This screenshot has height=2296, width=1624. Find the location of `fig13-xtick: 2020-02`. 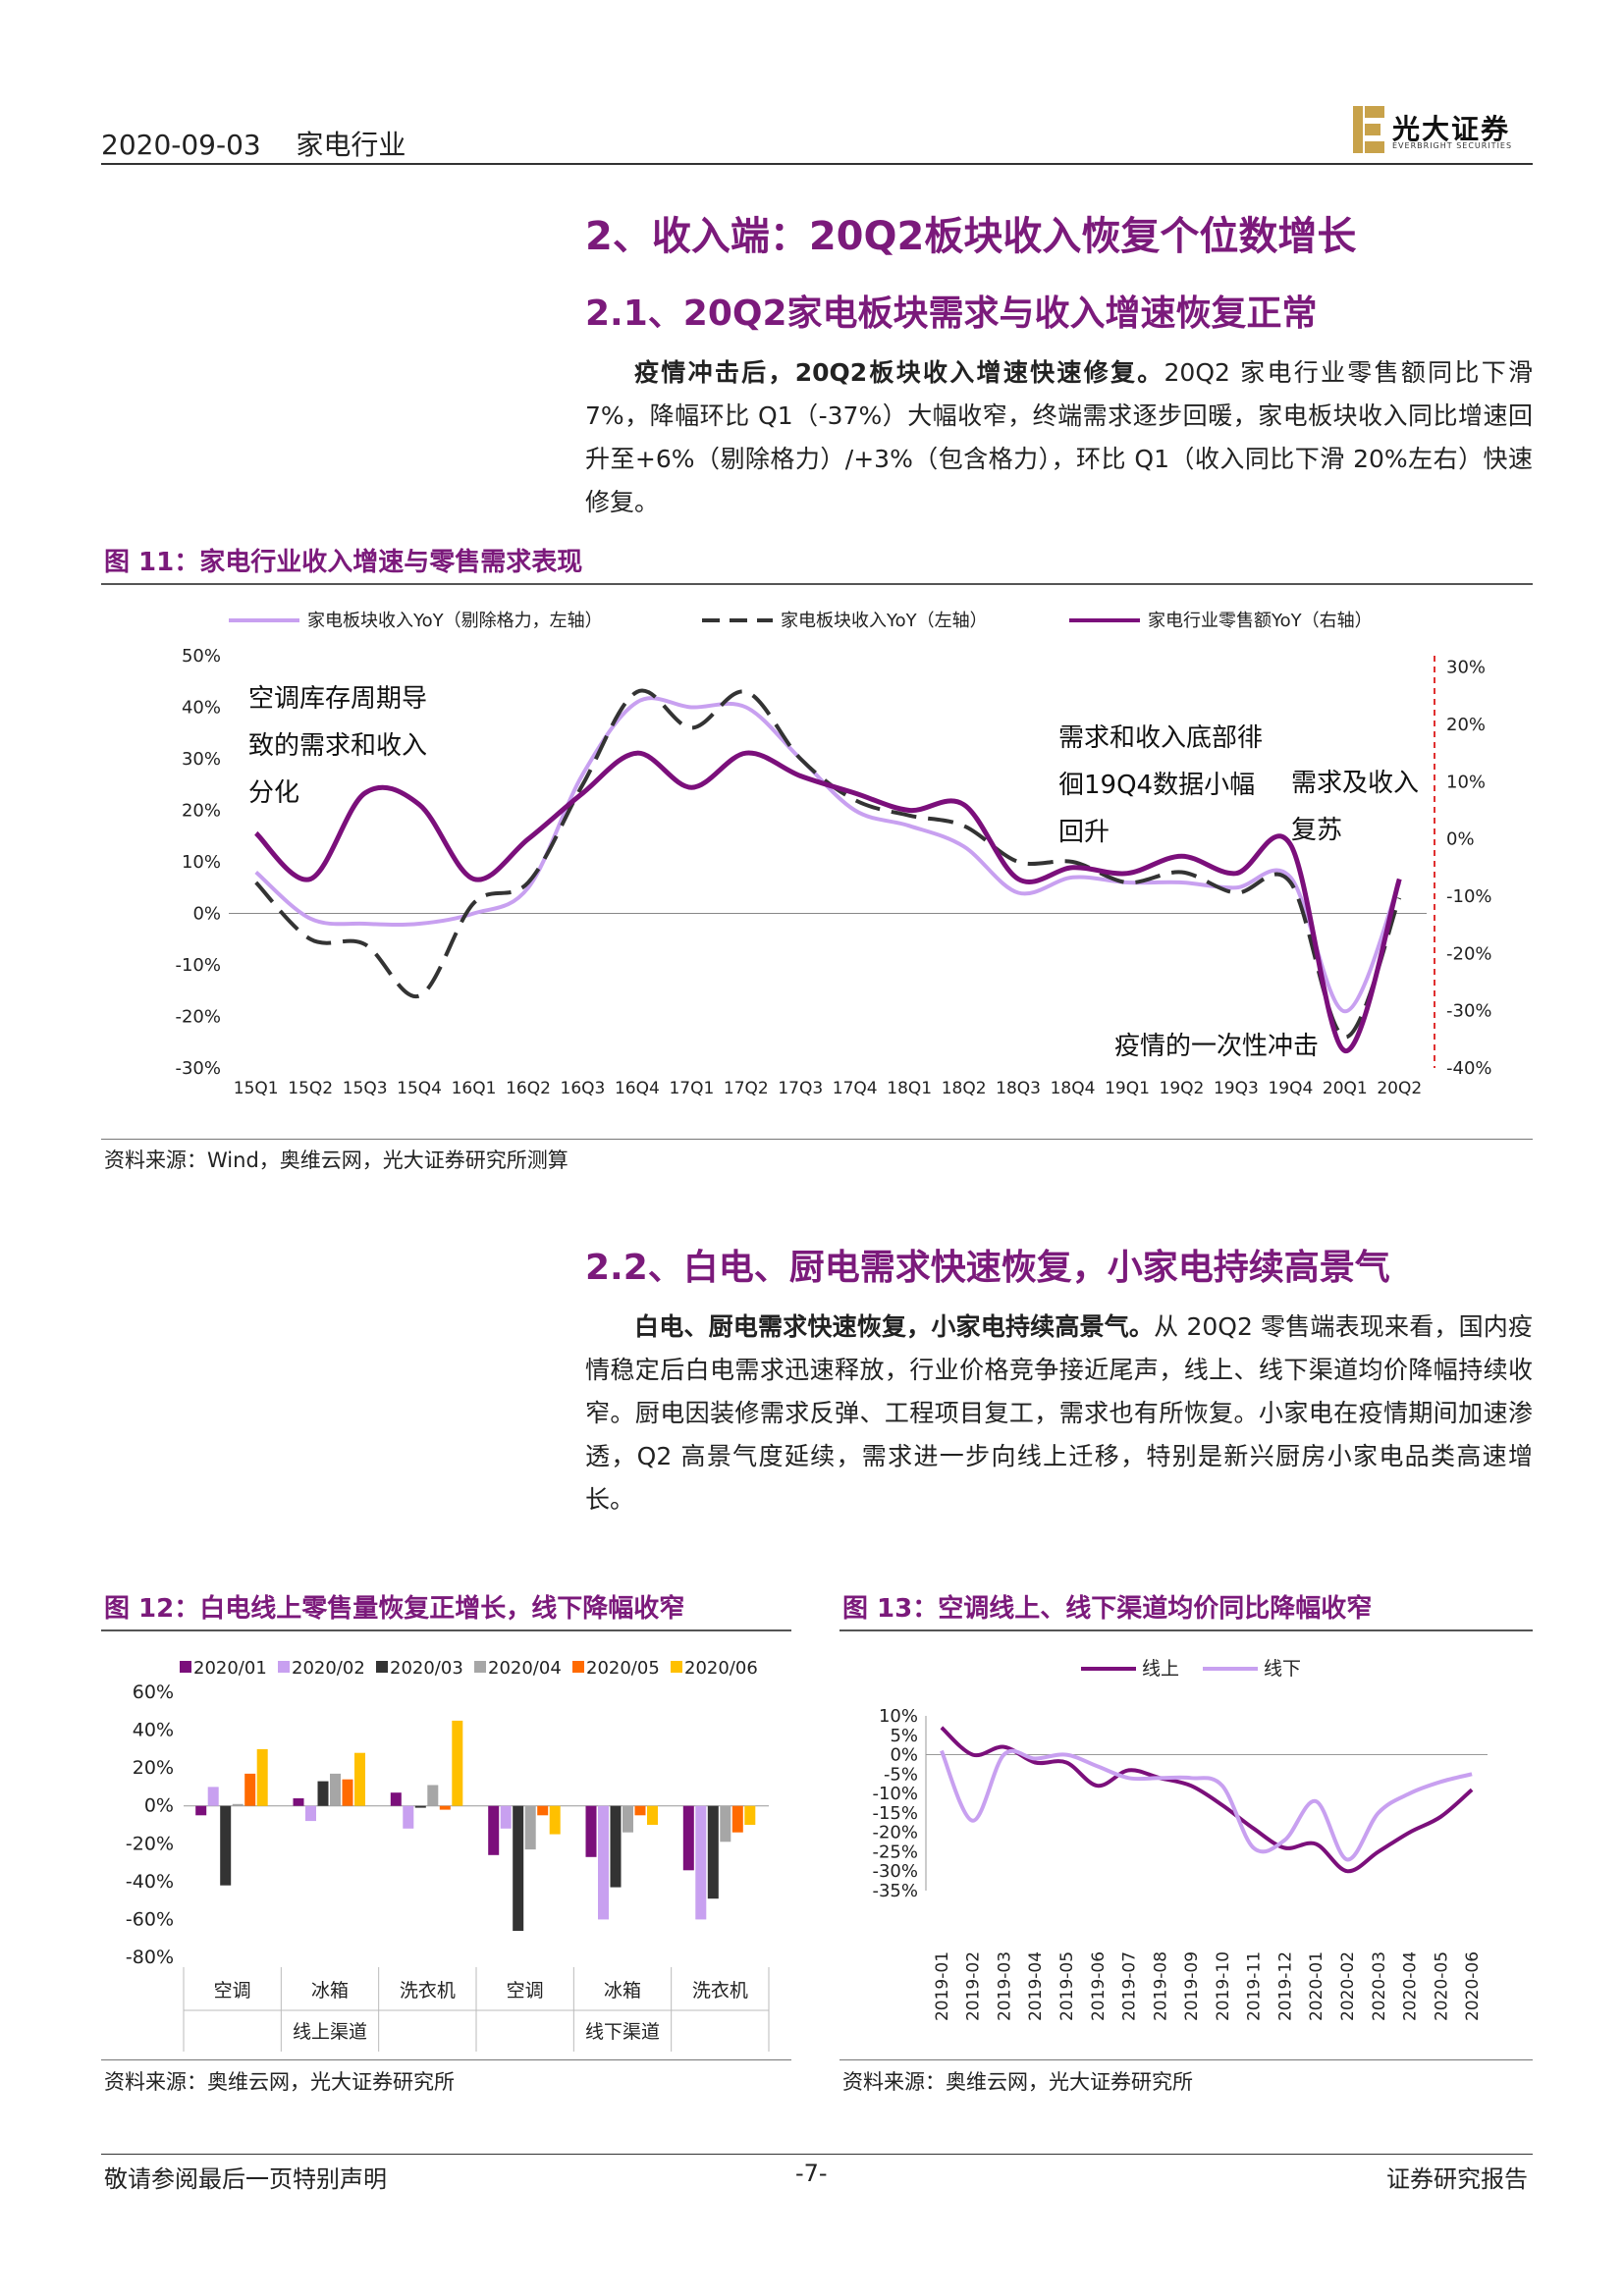

fig13-xtick: 2020-02 is located at coordinates (1348, 1986).